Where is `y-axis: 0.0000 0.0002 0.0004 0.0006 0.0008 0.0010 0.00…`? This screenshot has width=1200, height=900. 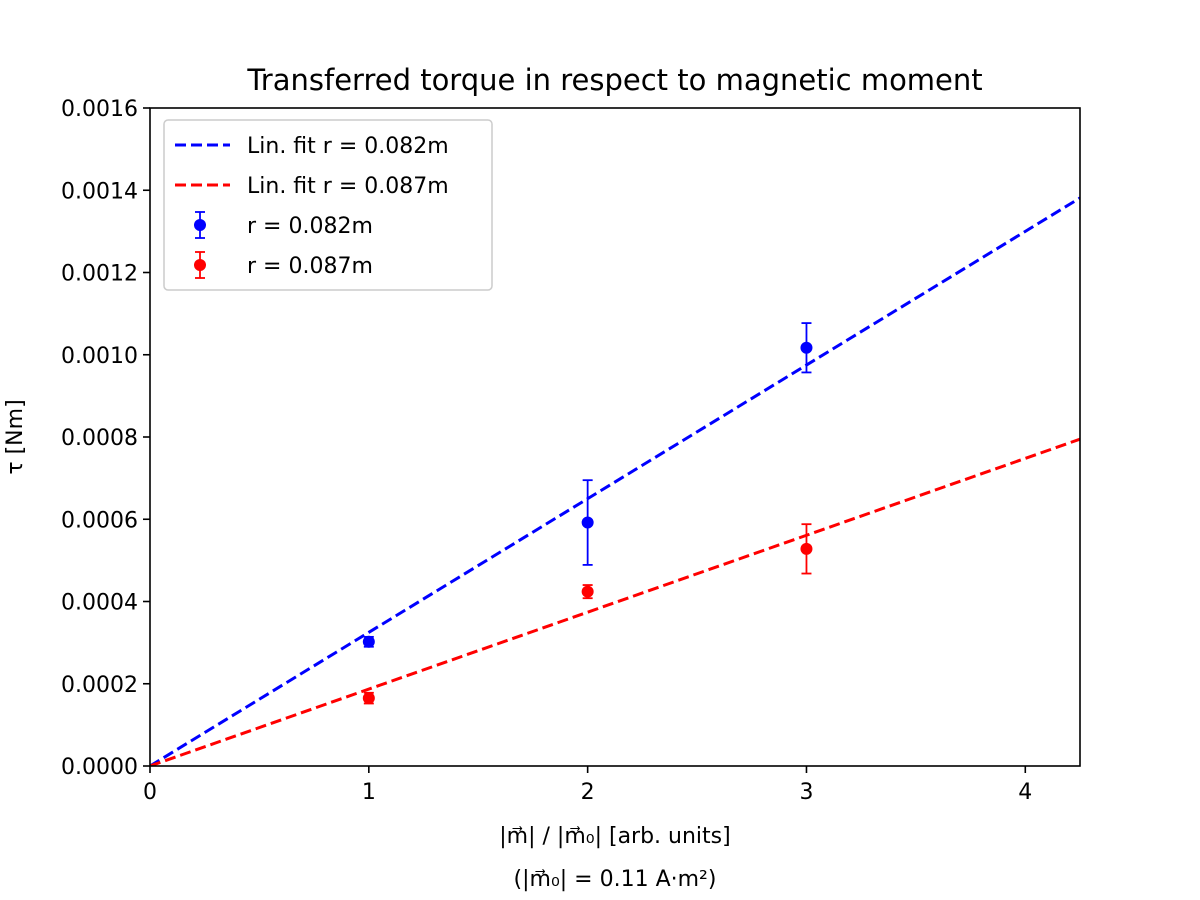 y-axis: 0.0000 0.0002 0.0004 0.0006 0.0008 0.0010 0.00… is located at coordinates (105, 438).